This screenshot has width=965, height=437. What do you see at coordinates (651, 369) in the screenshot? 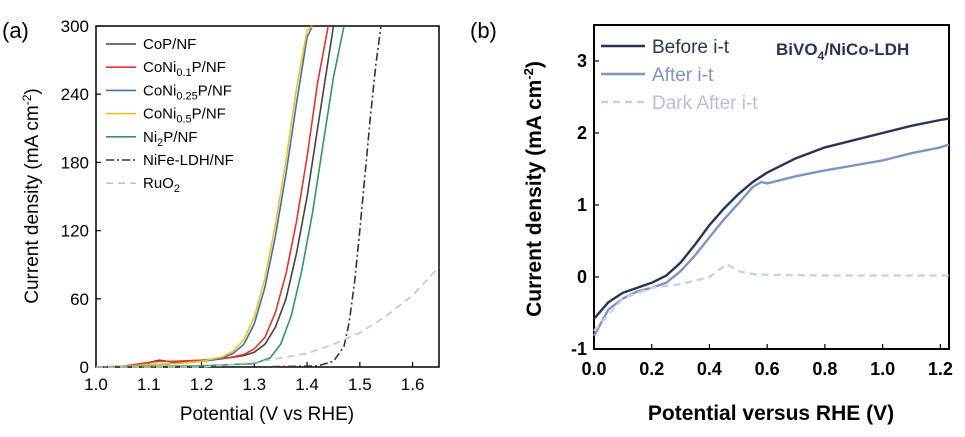
I see `b-x-tick-label: 0.2` at bounding box center [651, 369].